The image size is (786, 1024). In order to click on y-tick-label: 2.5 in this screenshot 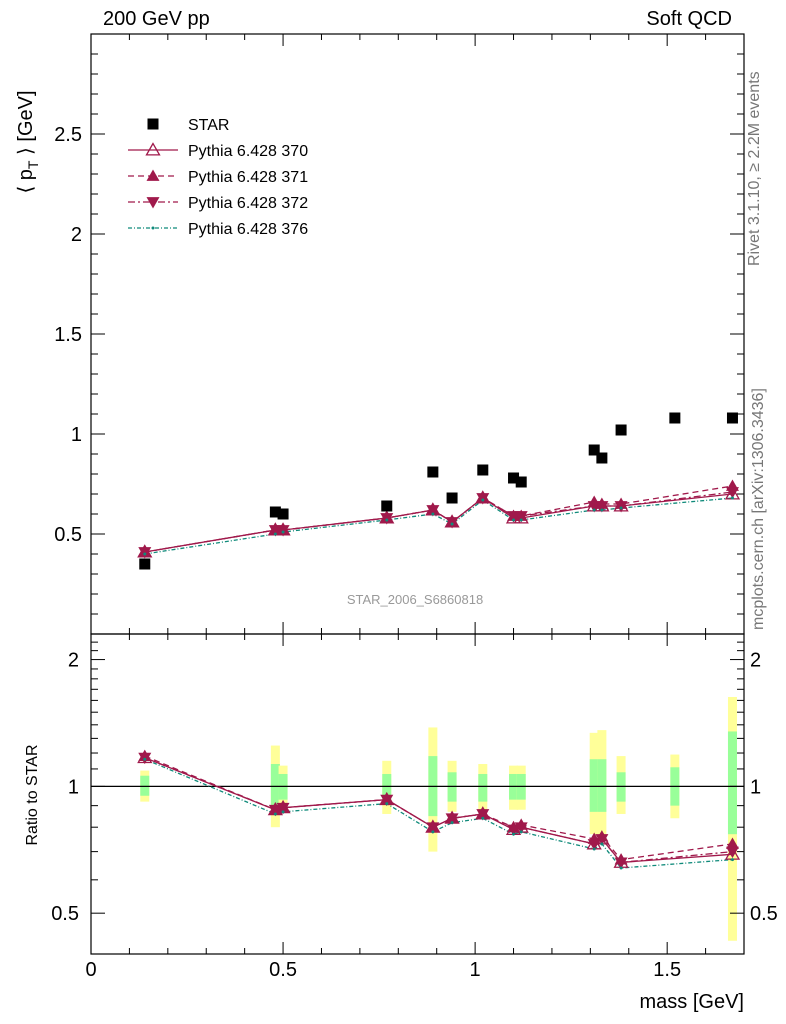, I will do `click(68, 135)`.